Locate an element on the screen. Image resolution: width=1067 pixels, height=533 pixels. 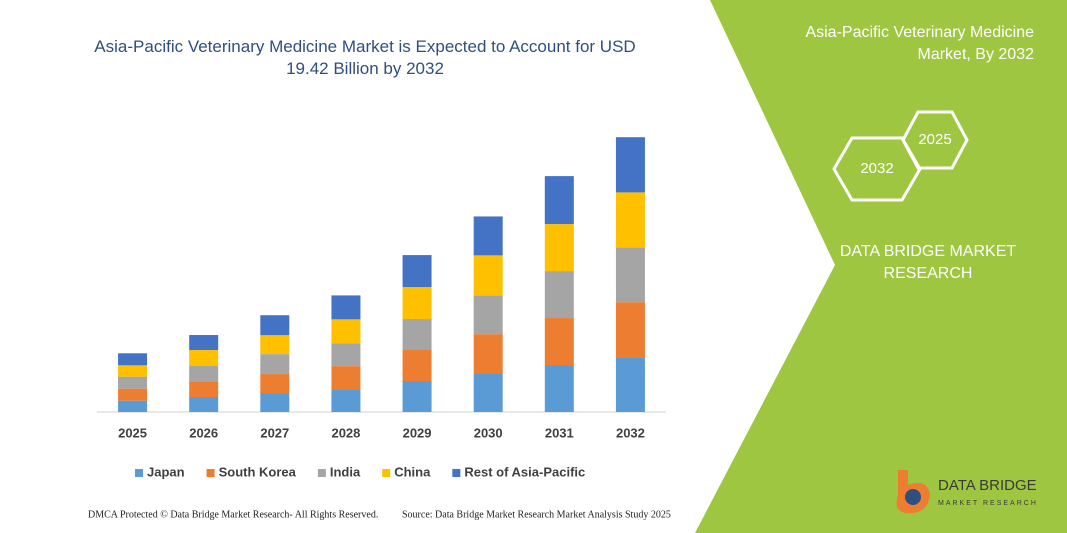
legend-label: Japan is located at coordinates (166, 471).